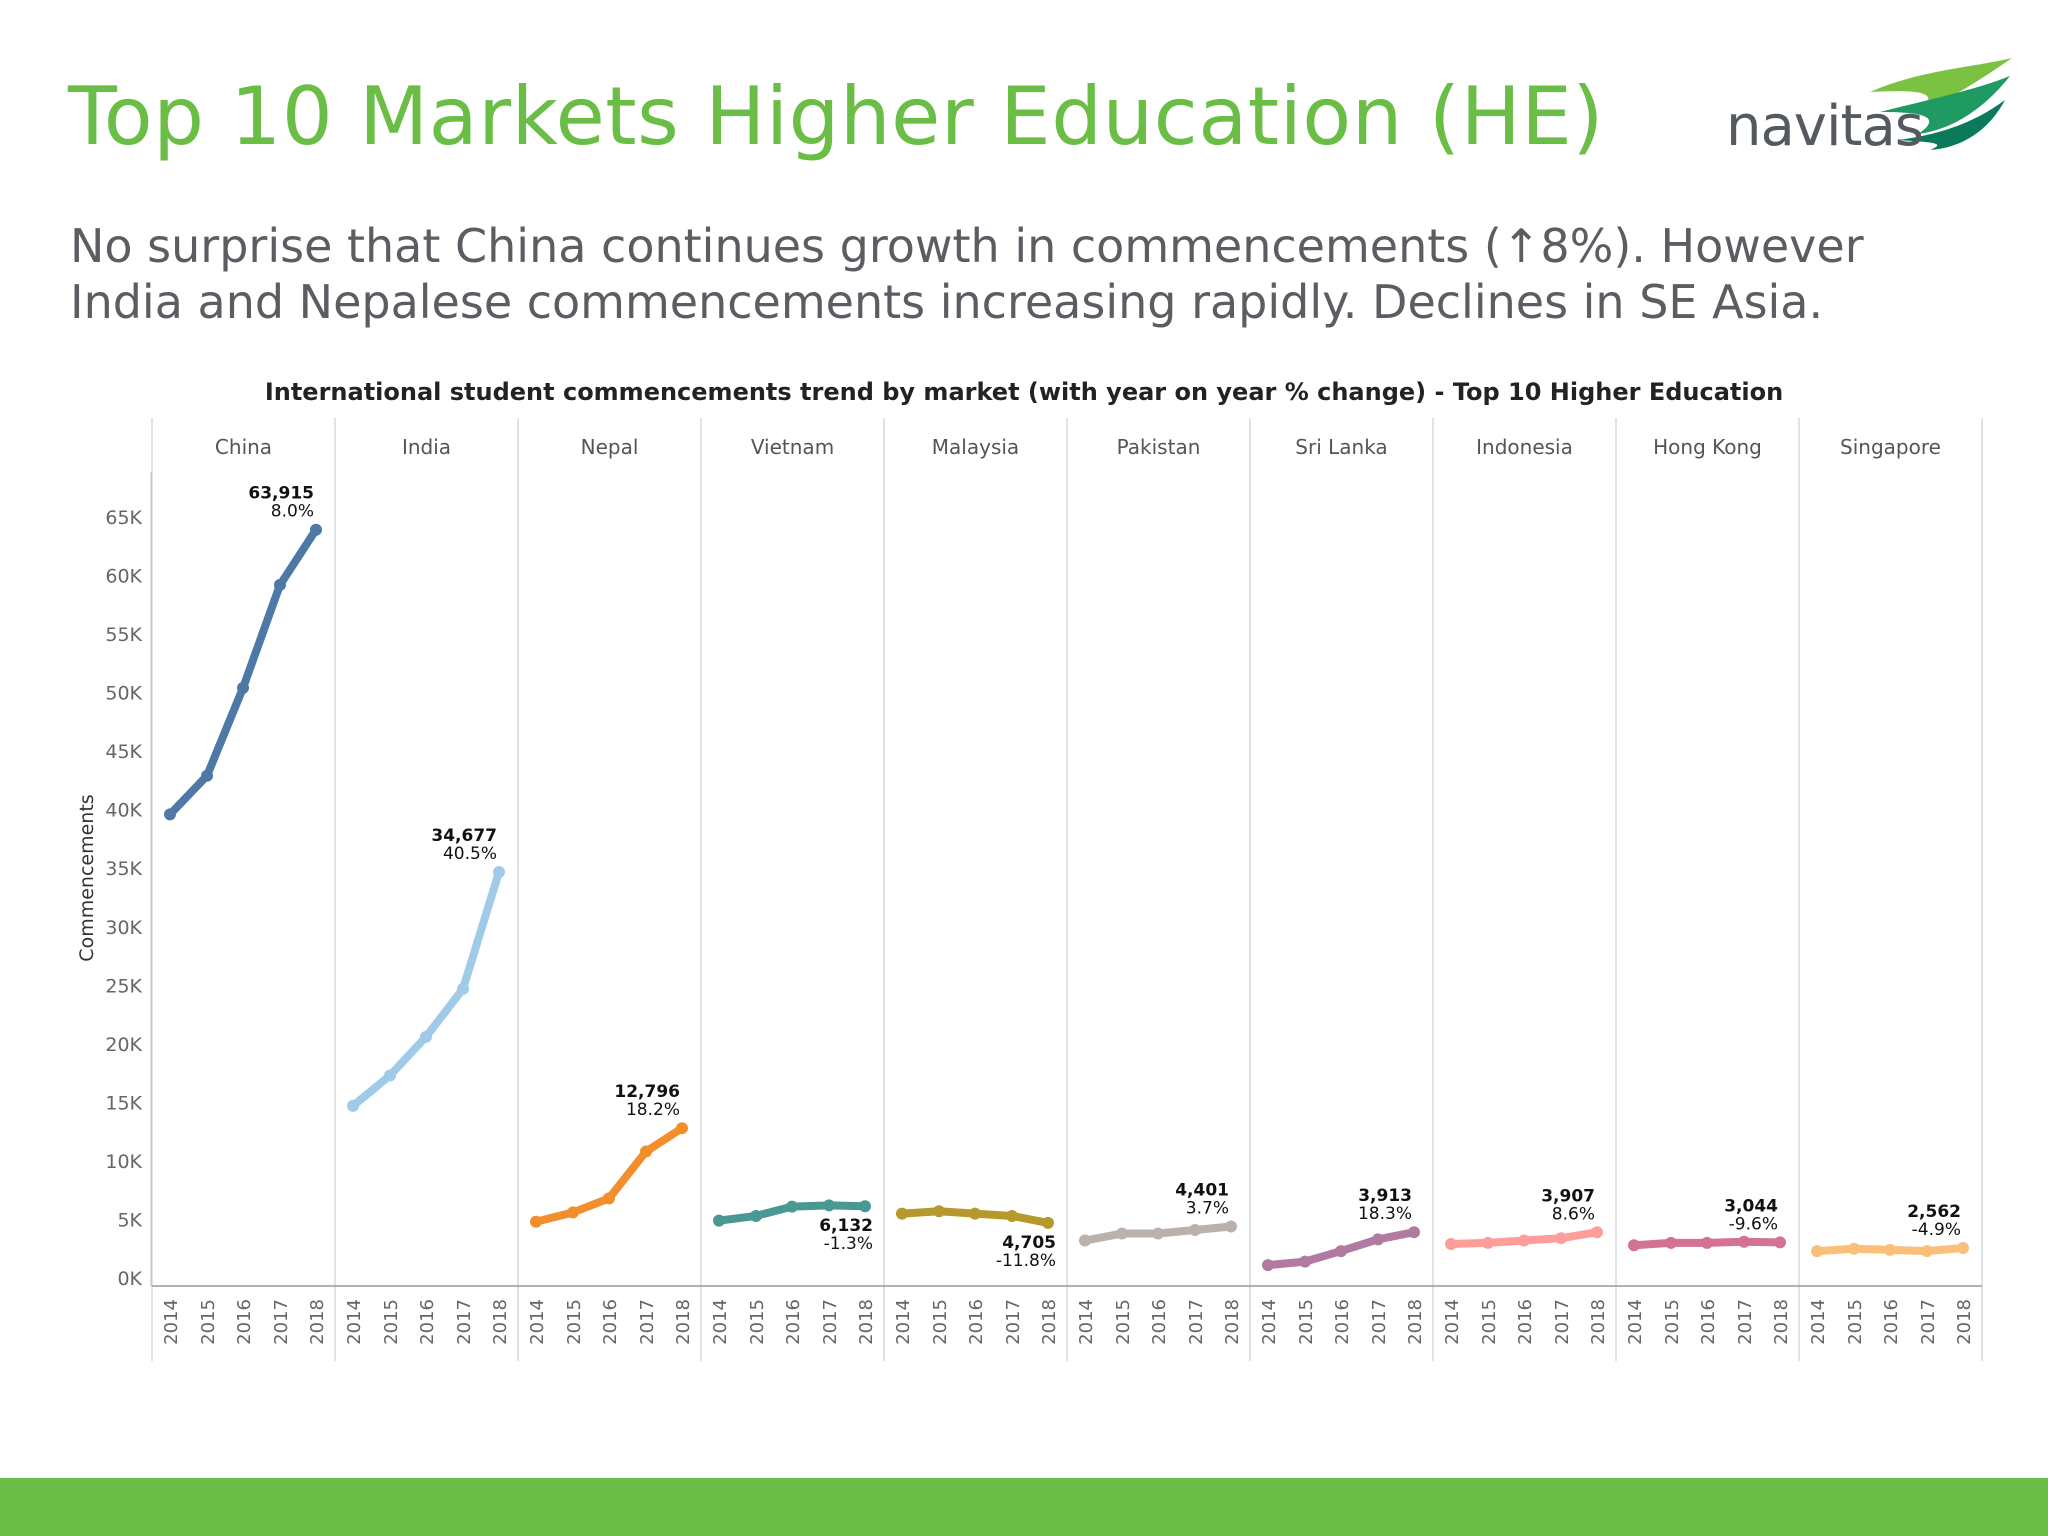 Image resolution: width=2048 pixels, height=1536 pixels. I want to click on page-title: Top 10 Markets Higher Education (HE), so click(836, 116).